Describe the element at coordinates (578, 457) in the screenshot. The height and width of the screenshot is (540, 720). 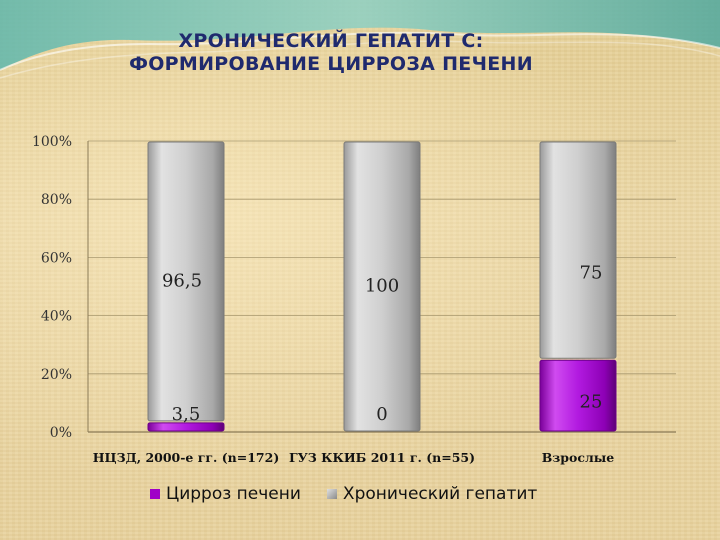
I see `category-label: Взрослые` at that location.